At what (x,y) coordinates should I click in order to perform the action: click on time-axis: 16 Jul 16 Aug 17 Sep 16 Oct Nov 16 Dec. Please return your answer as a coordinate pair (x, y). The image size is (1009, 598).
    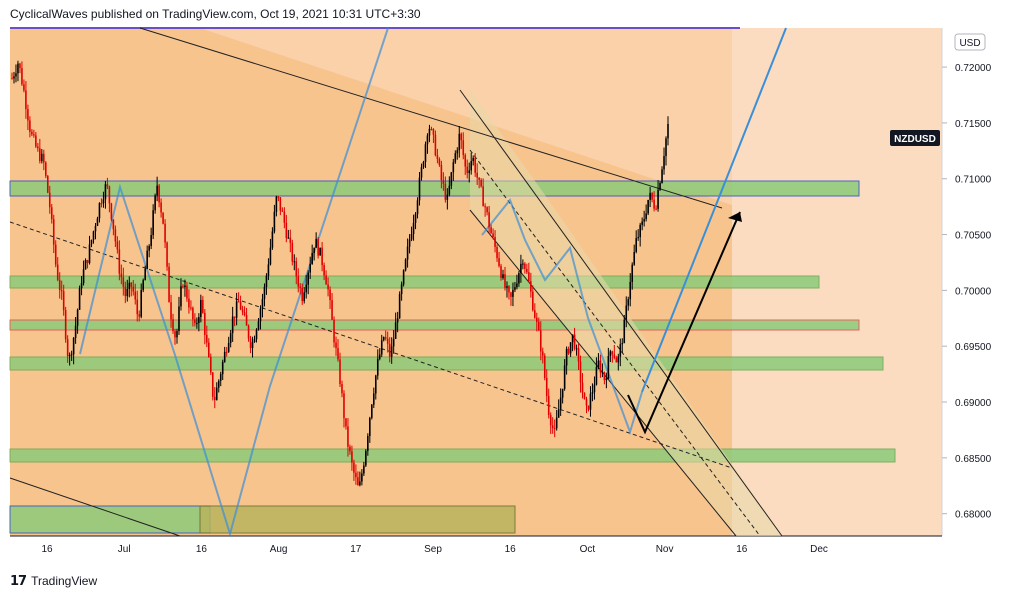
    Looking at the image, I should click on (434, 549).